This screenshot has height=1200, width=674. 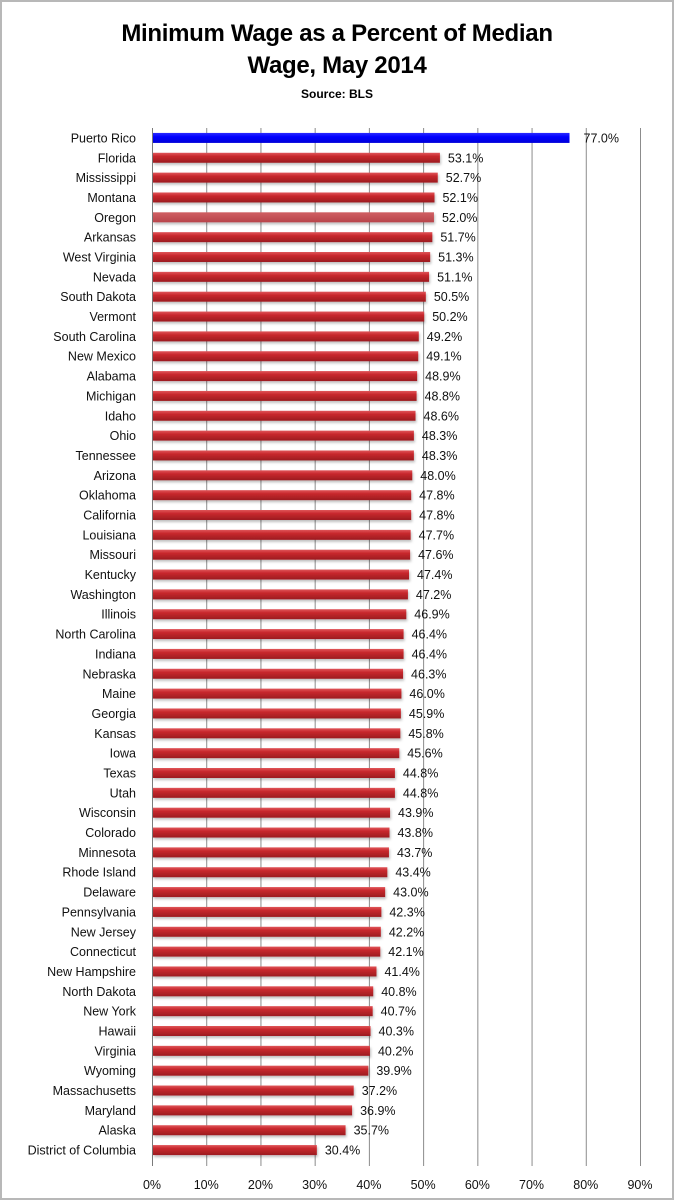 I want to click on bar-massachusetts, so click(x=253, y=1090).